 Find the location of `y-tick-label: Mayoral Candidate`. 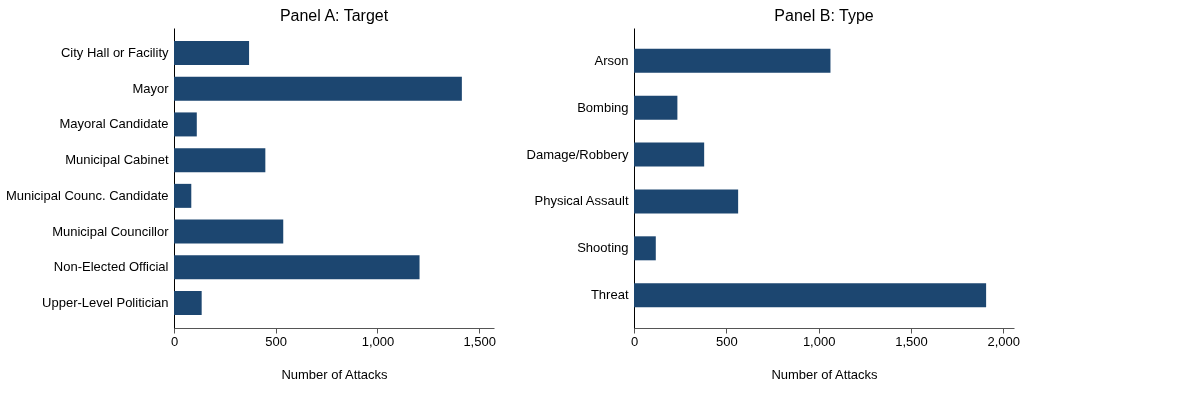

y-tick-label: Mayoral Candidate is located at coordinates (114, 124).